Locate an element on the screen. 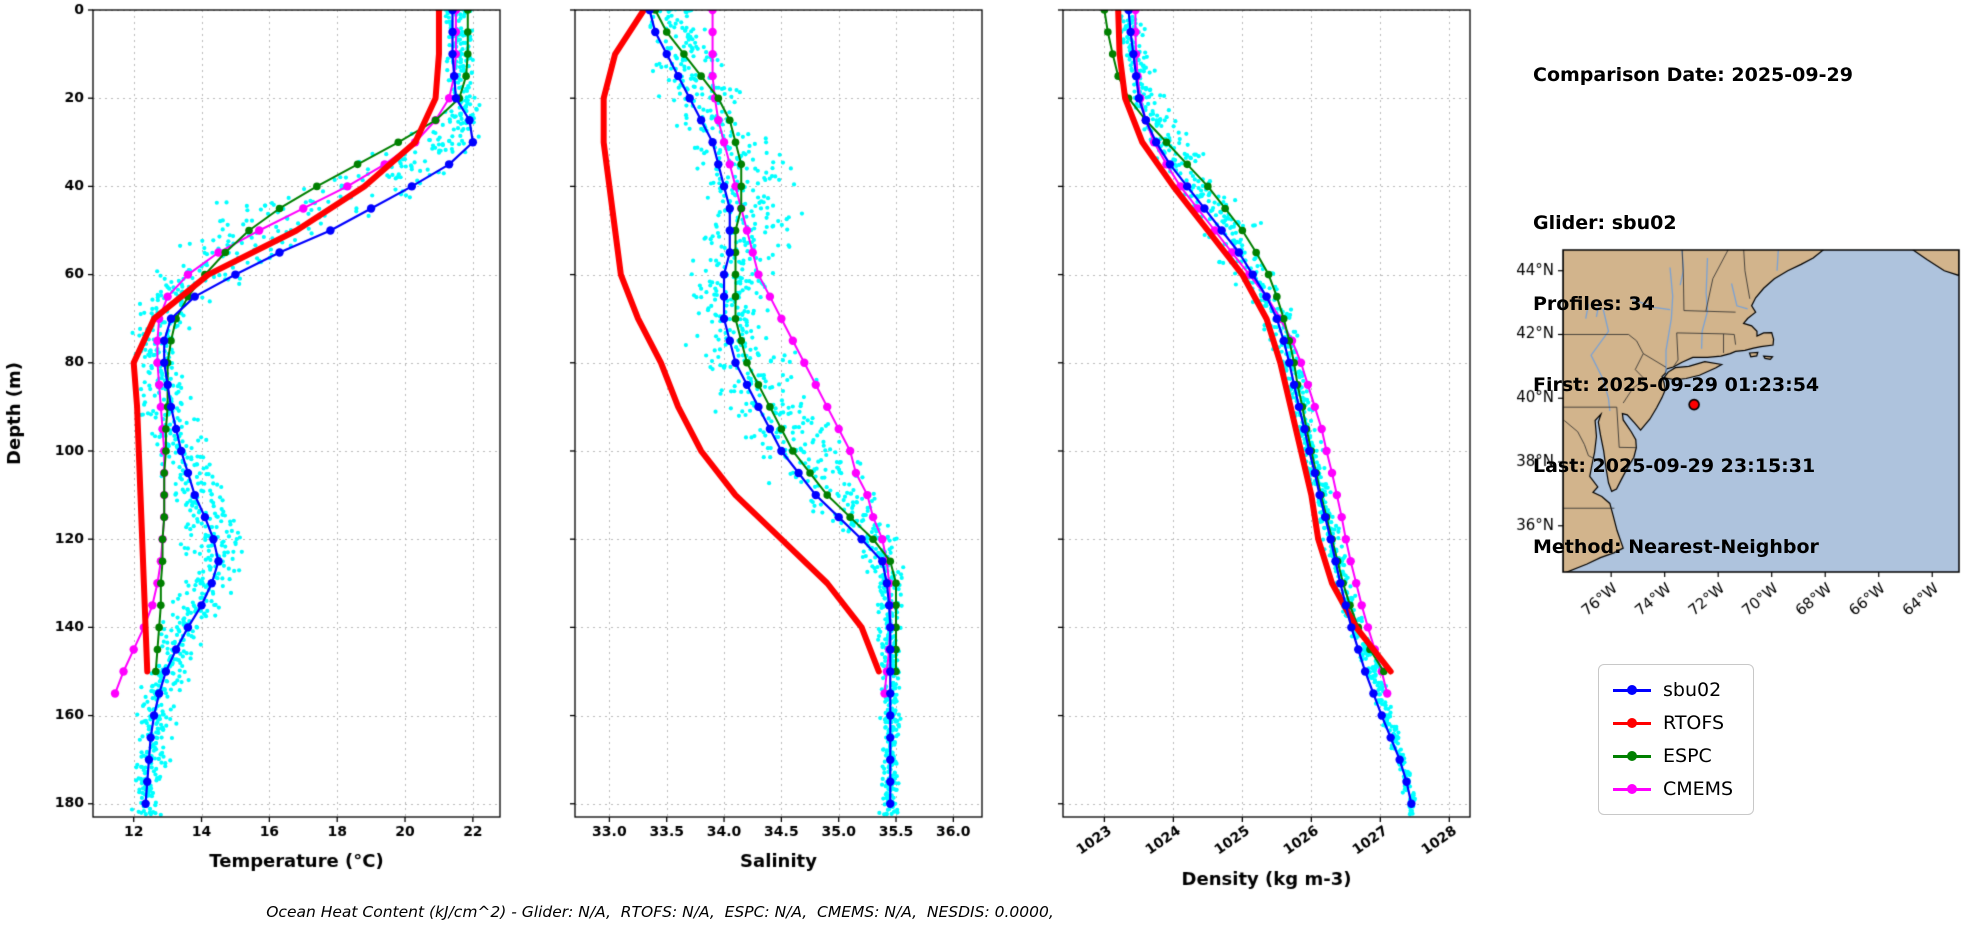  legend-item-rtofs: RTOFS is located at coordinates (1673, 723).